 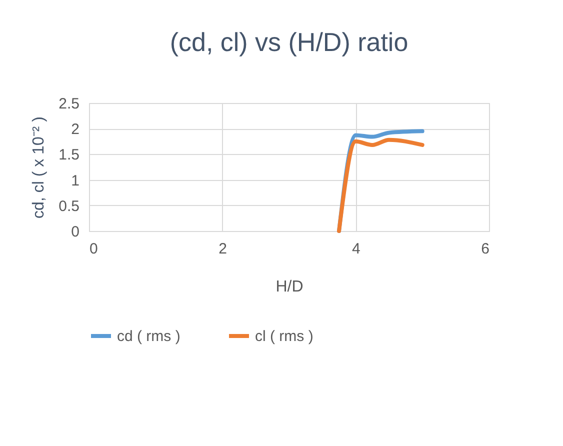 What do you see at coordinates (75, 232) in the screenshot?
I see `y-tick-label: 0` at bounding box center [75, 232].